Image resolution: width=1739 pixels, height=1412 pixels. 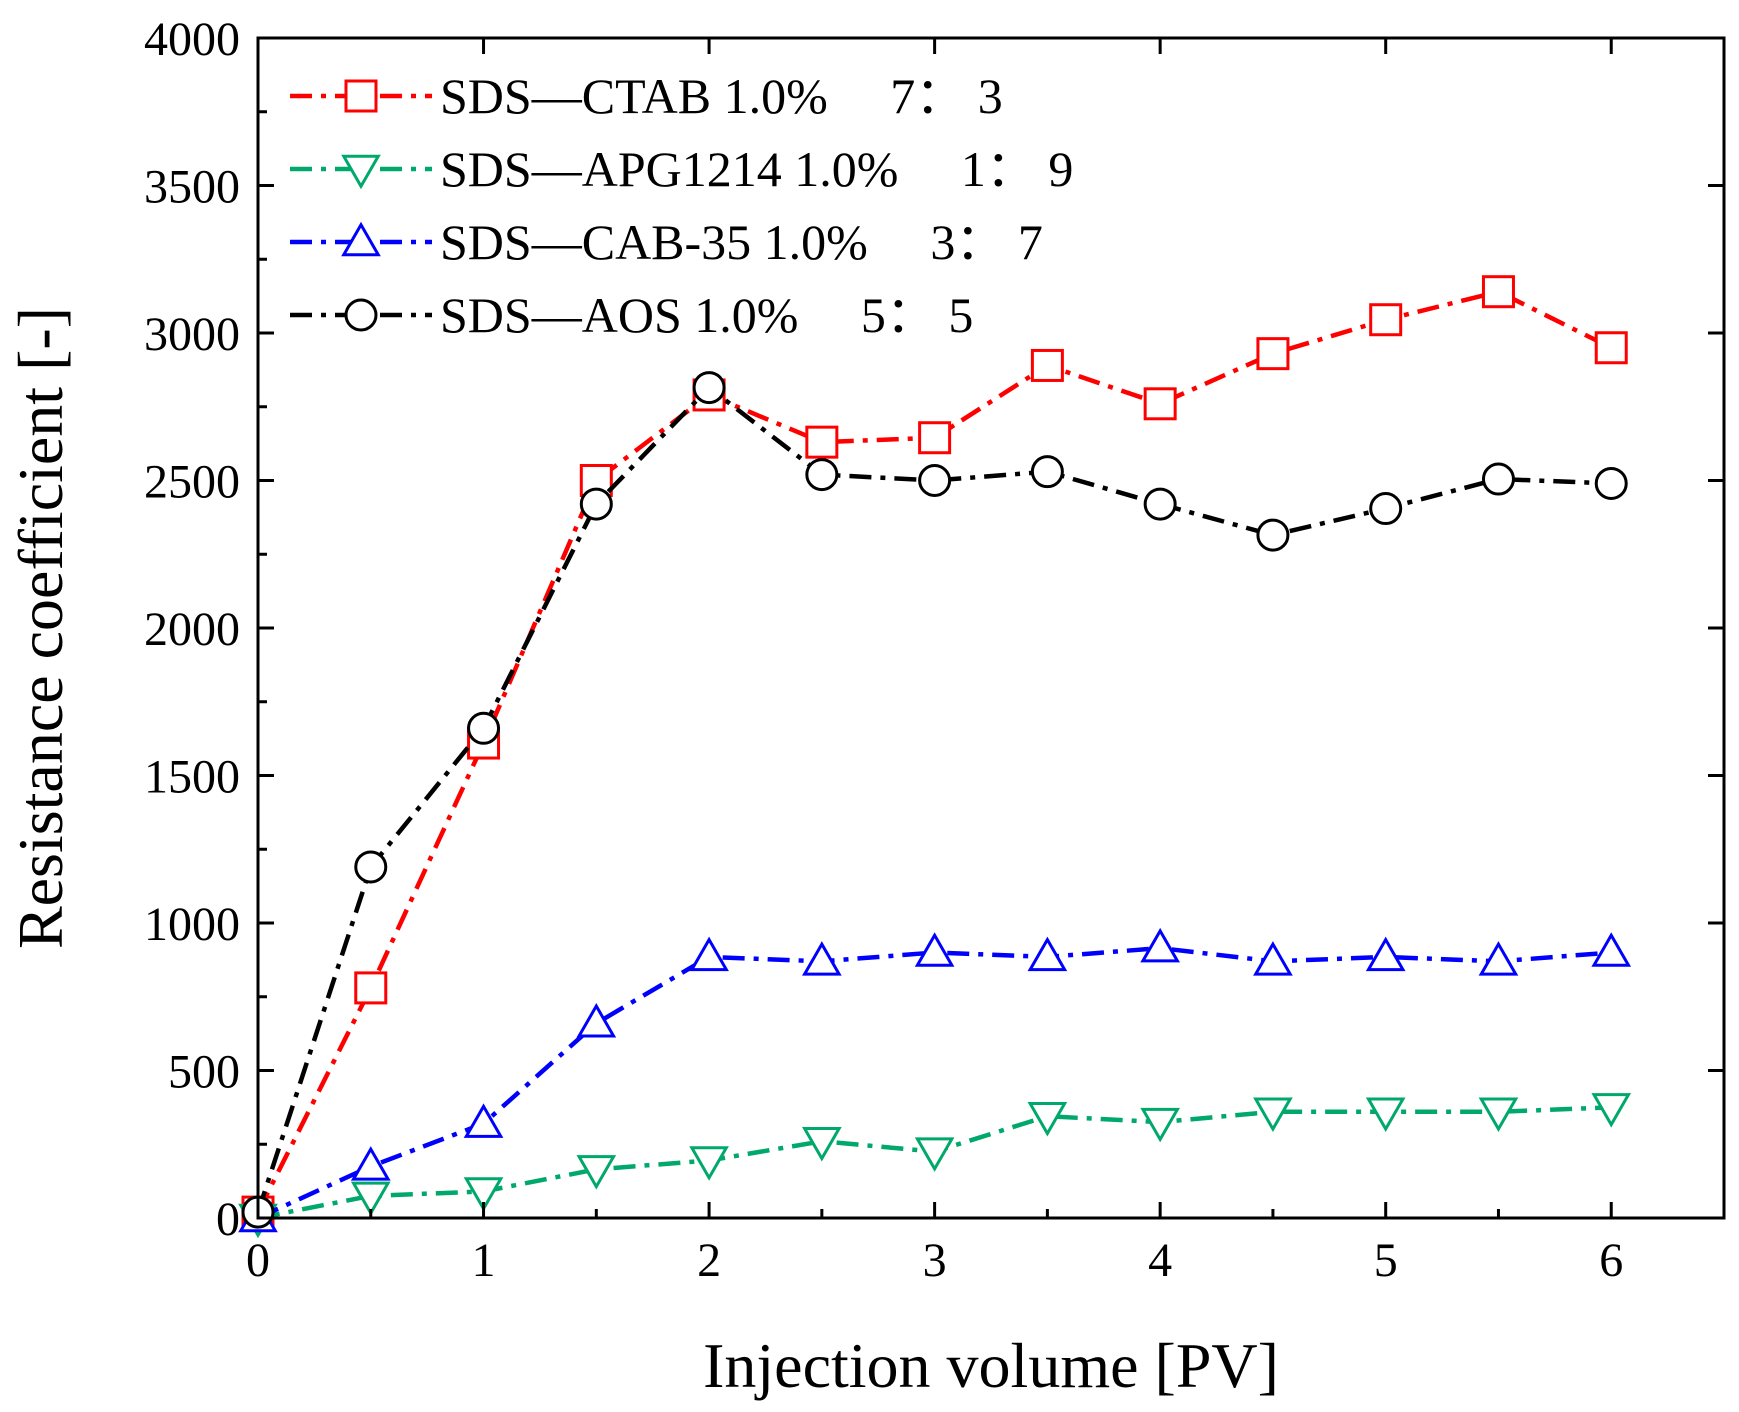 What do you see at coordinates (741, 242) in the screenshot?
I see `legend-label: SDS—CAB-35 1.0% 3： 7` at bounding box center [741, 242].